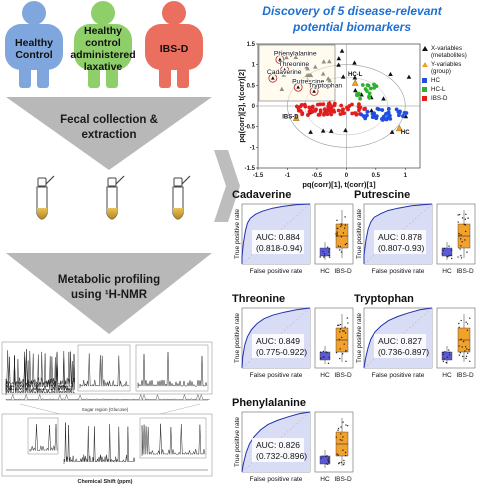 Image resolution: width=480 pixels, height=493 pixels. What do you see at coordinates (317, 176) in the screenshot?
I see `x-tick-label: -0.5` at bounding box center [317, 176].